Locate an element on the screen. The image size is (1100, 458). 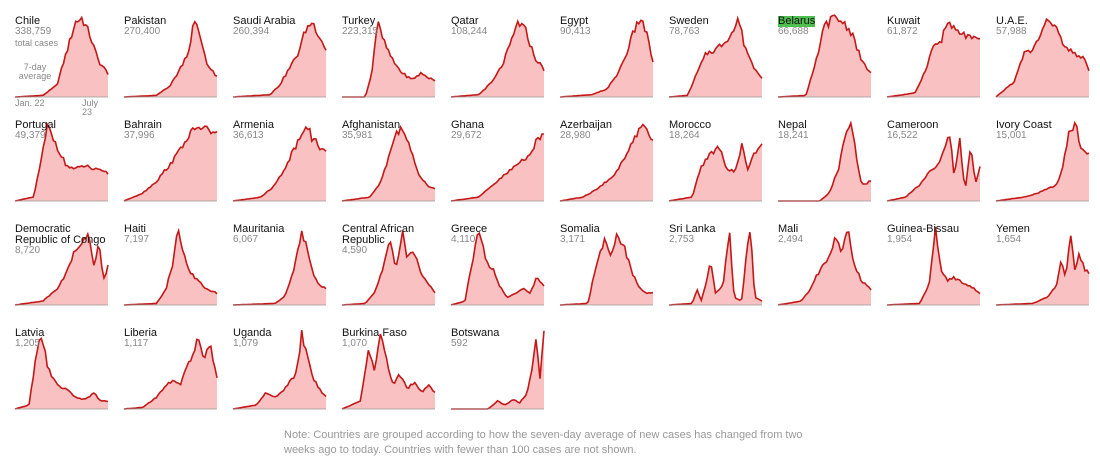
country-panel: Somalia 3,171 is located at coordinates (599, 258).